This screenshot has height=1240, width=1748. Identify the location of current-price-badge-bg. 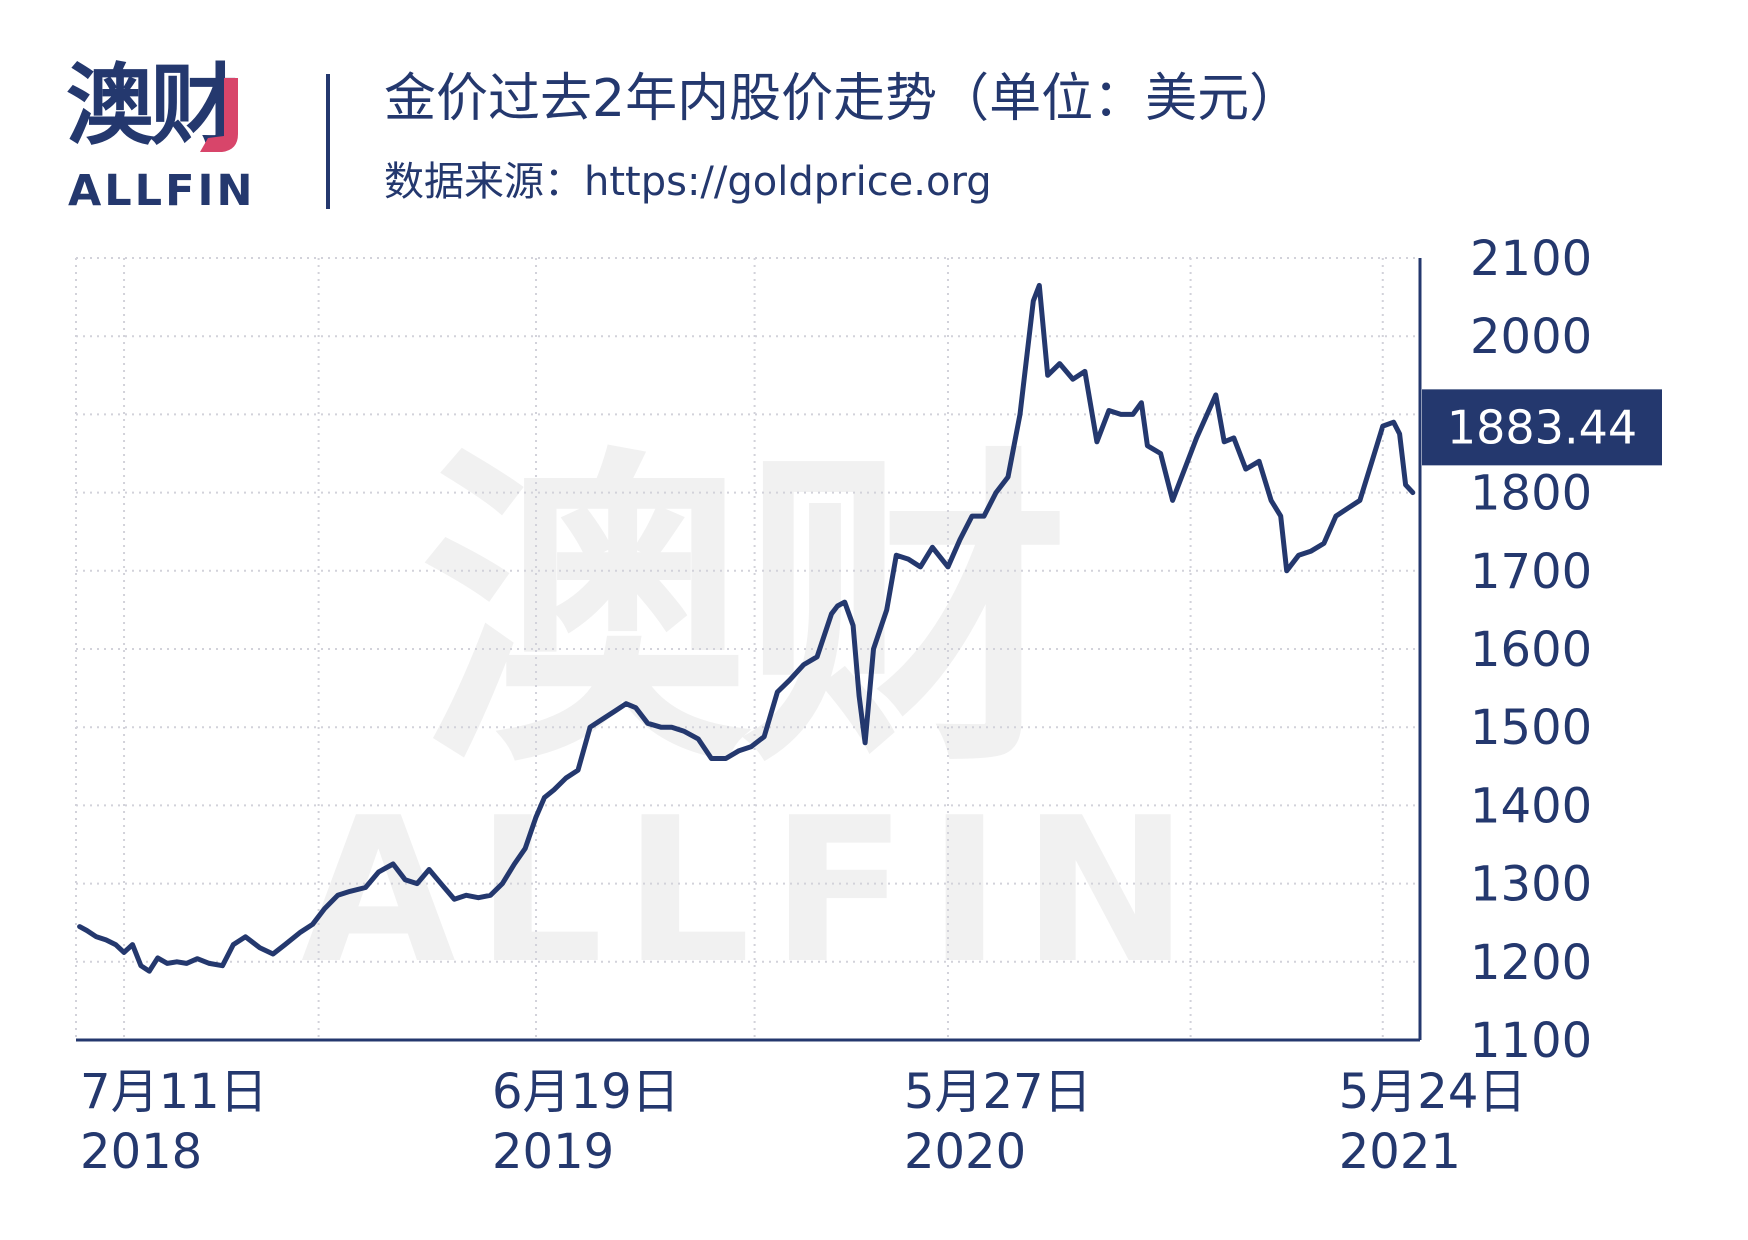
(1542, 427).